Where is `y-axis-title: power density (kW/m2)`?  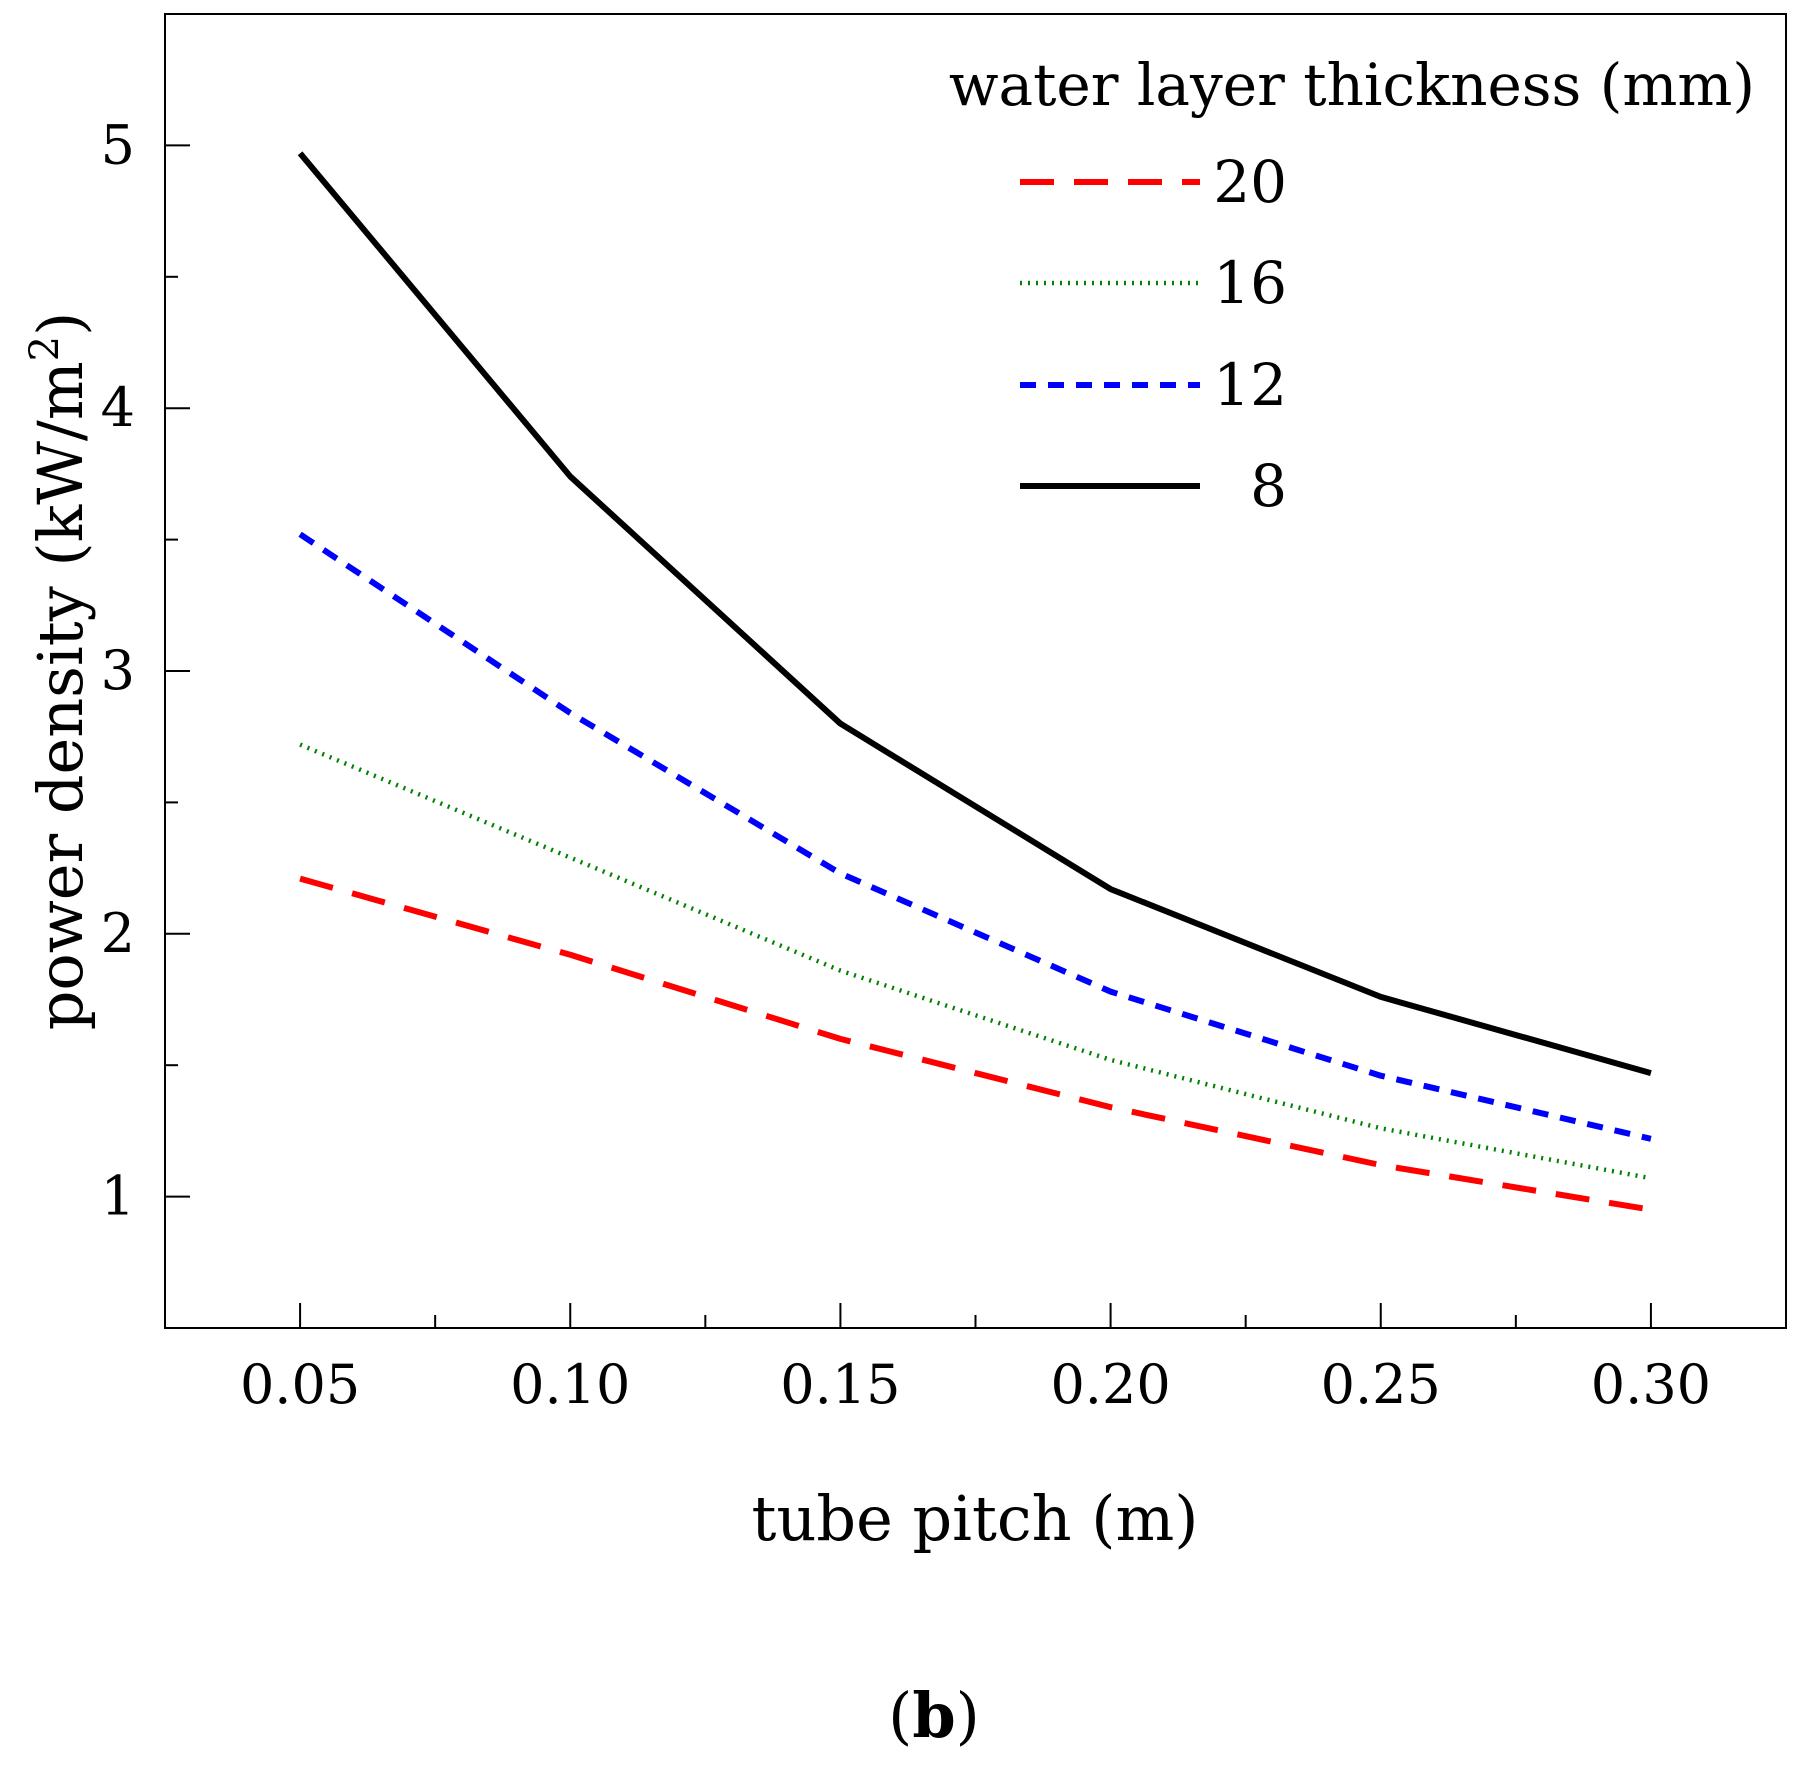 y-axis-title: power density (kW/m2) is located at coordinates (59, 671).